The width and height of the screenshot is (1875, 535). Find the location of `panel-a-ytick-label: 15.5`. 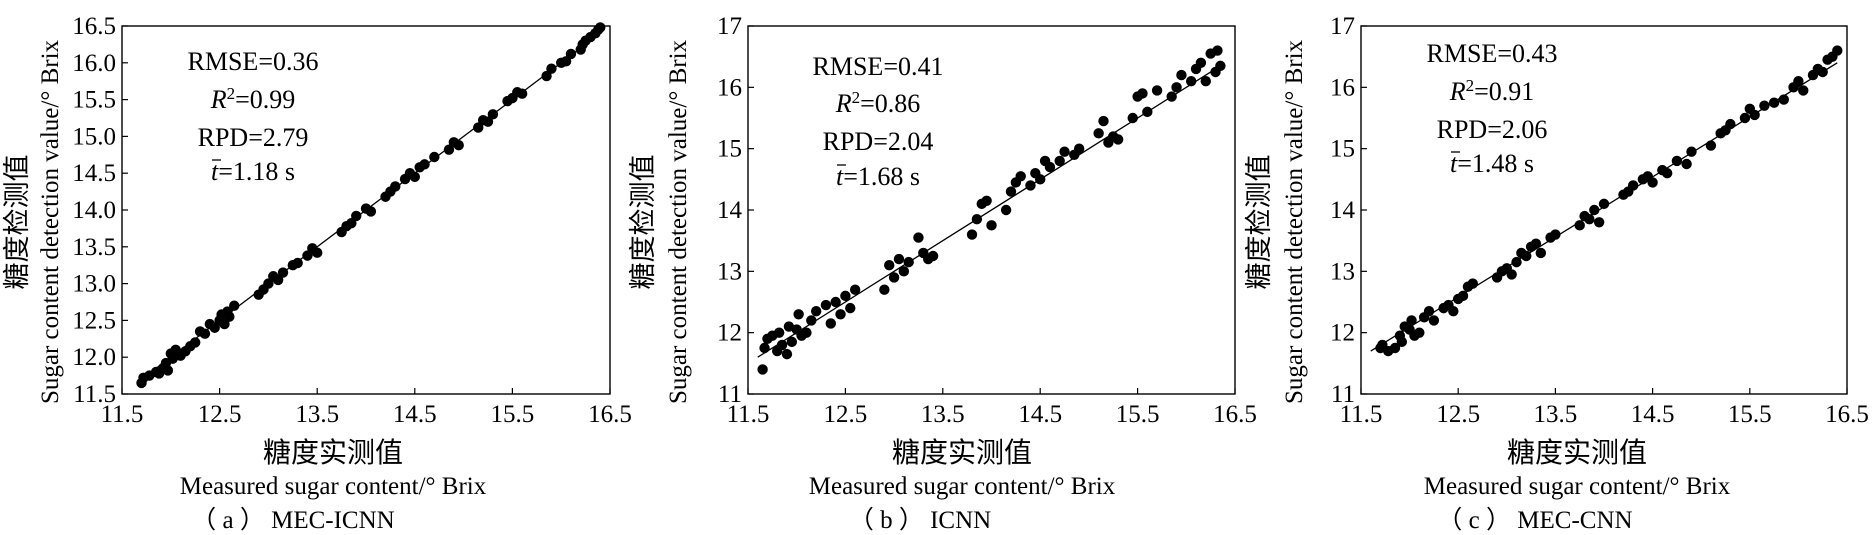

panel-a-ytick-label: 15.5 is located at coordinates (94, 100).